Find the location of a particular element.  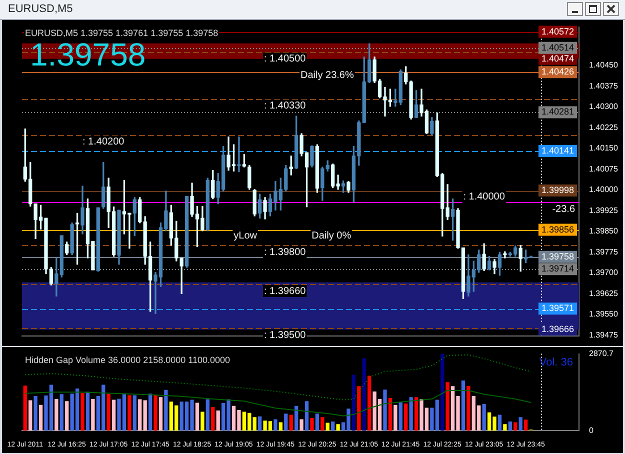

ref-line-label: 1.40572 is located at coordinates (557, 31).